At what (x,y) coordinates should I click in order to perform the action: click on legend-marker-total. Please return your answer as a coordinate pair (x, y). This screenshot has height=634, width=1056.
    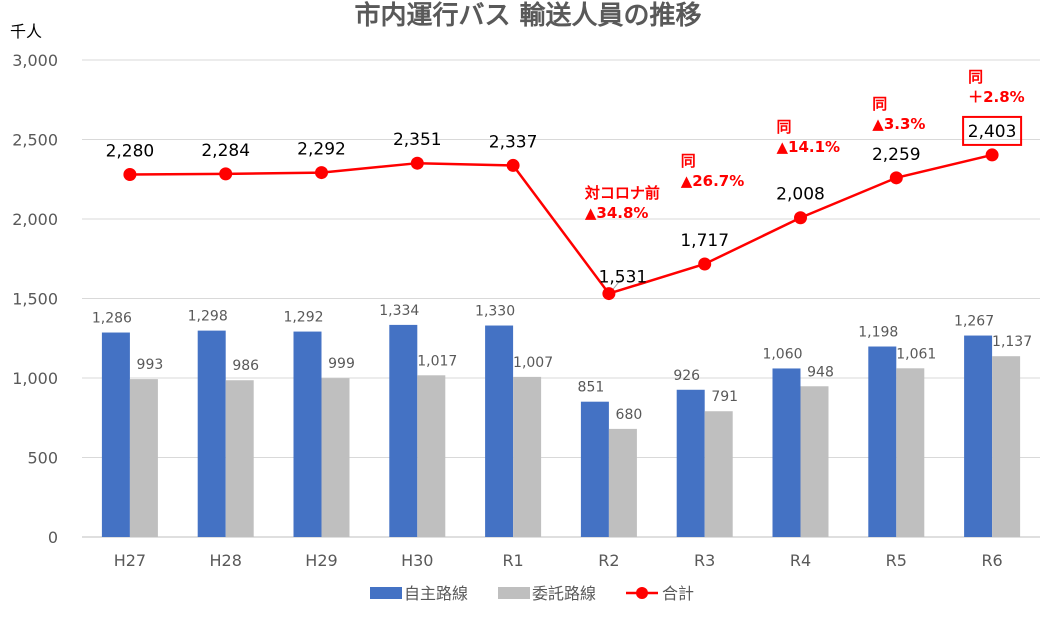
    Looking at the image, I should click on (642, 593).